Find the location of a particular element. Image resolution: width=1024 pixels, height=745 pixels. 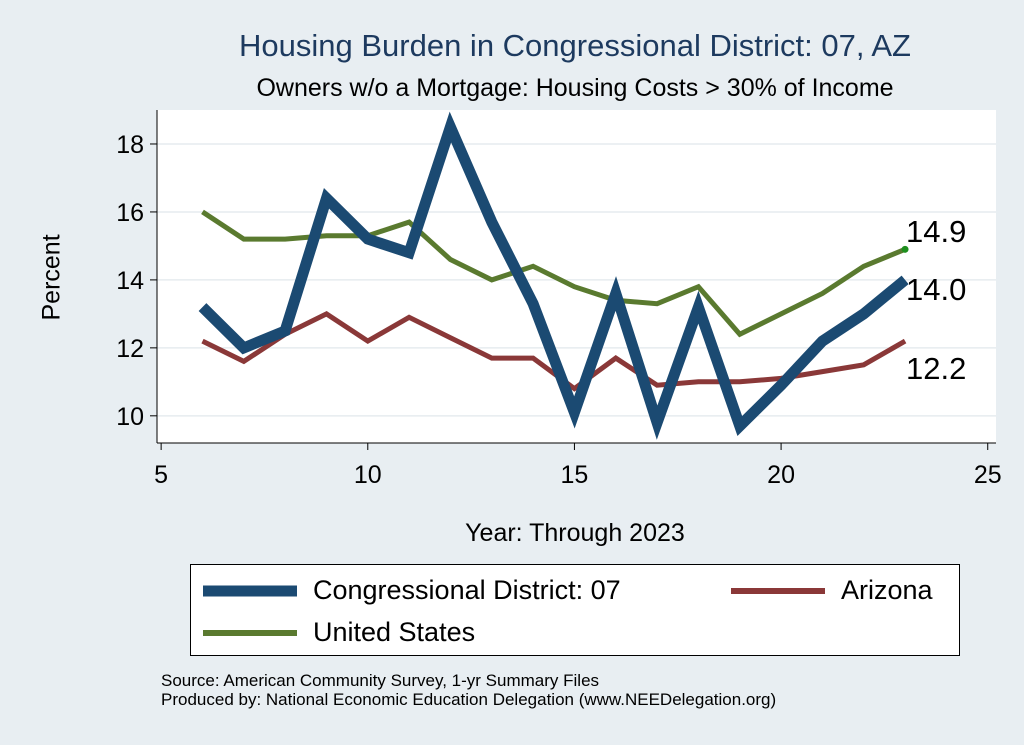

end-label-united-states: 14.9 is located at coordinates (936, 231).